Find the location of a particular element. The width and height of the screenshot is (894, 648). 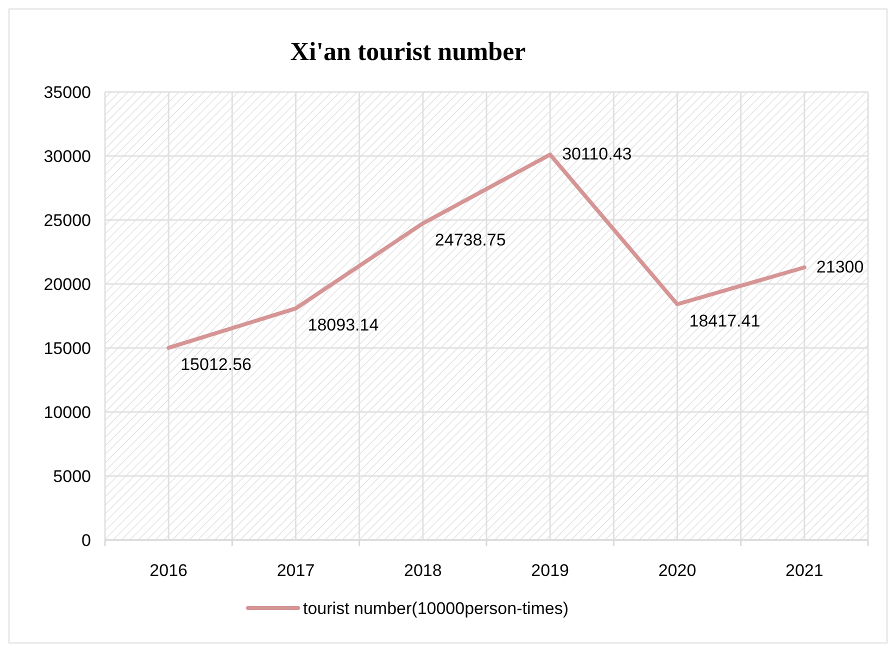

data-label: 18417.41 is located at coordinates (724, 320).